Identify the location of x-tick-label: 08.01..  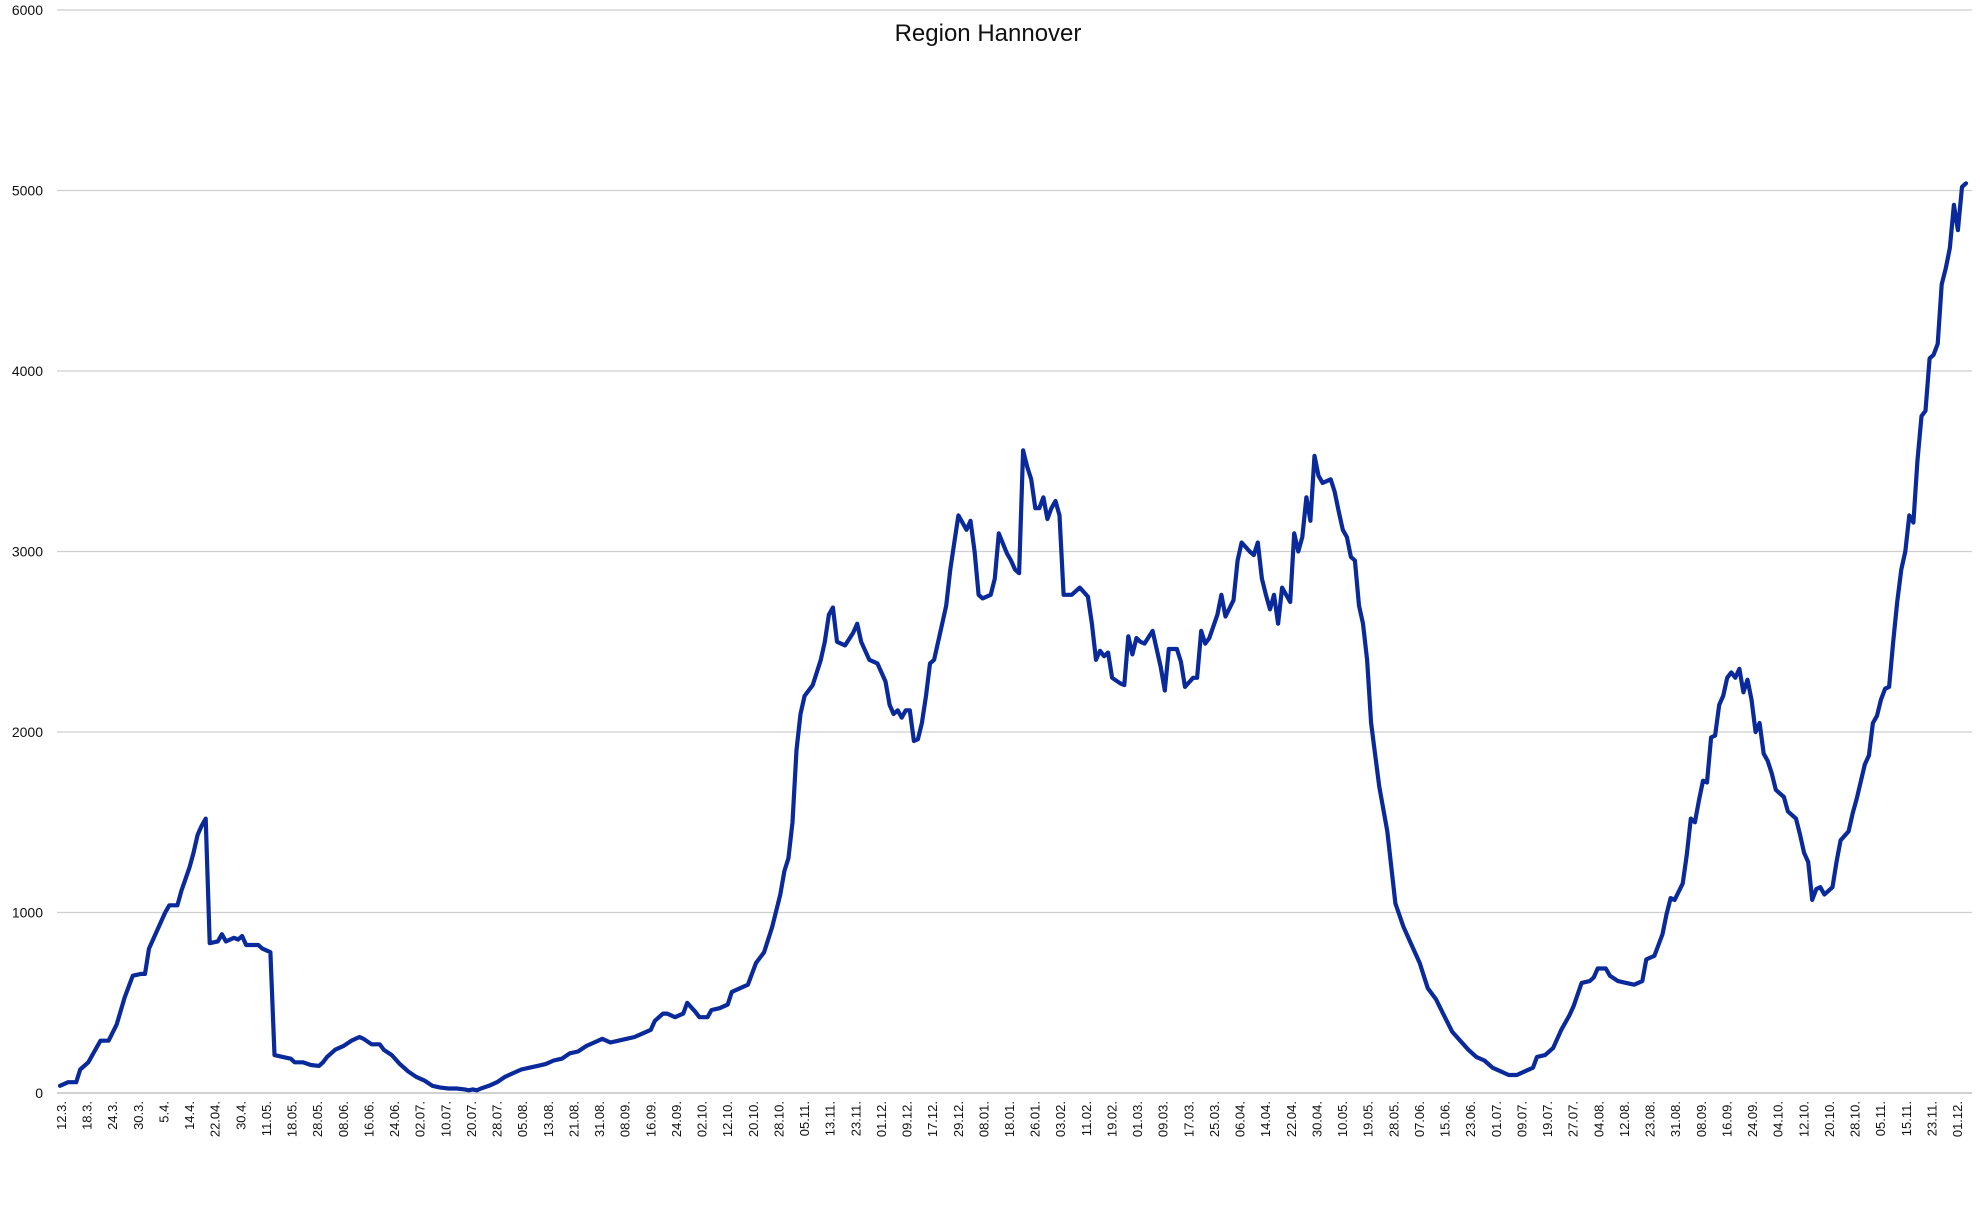
(983, 1119).